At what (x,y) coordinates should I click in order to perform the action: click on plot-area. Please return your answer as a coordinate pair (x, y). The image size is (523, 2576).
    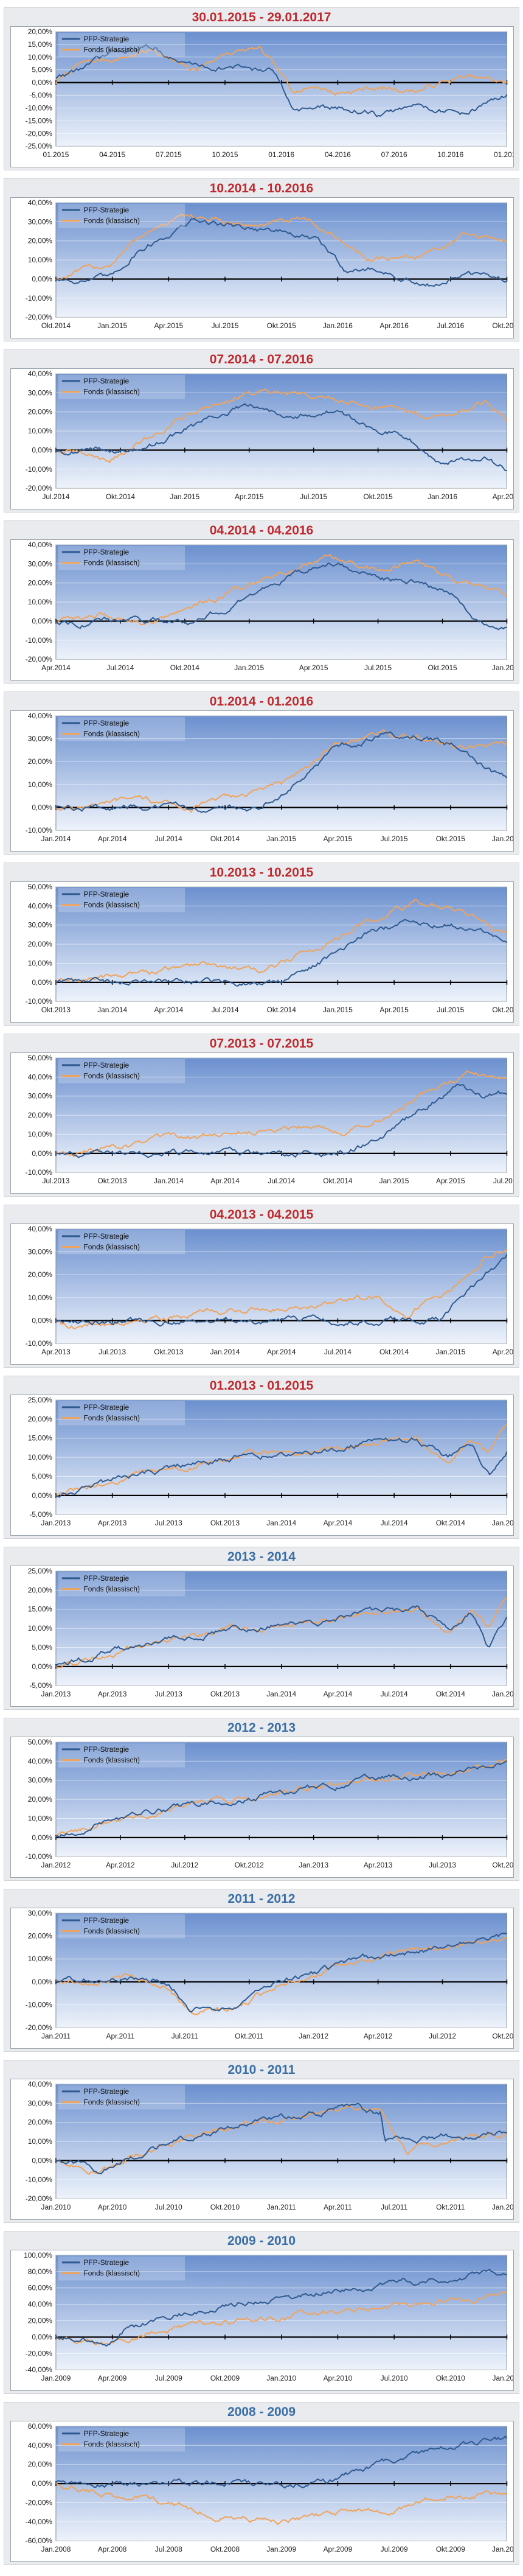
    Looking at the image, I should click on (281, 773).